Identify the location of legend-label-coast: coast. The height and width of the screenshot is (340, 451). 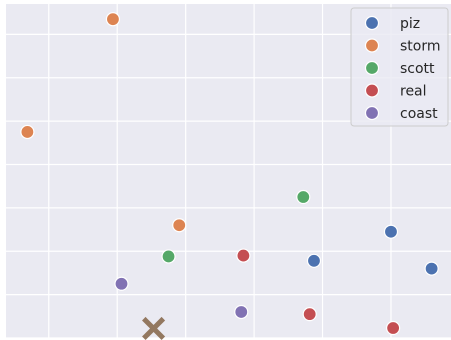
(419, 114).